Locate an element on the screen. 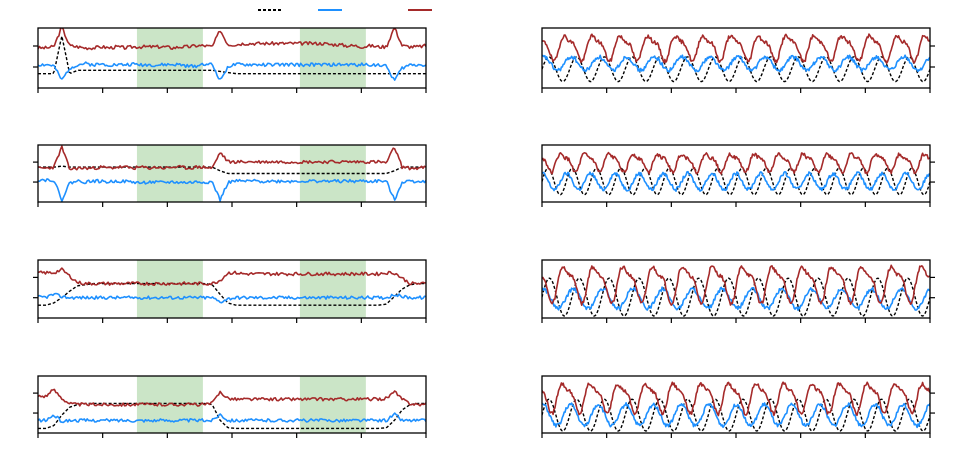  panel-r0c1 is located at coordinates (738, 60).